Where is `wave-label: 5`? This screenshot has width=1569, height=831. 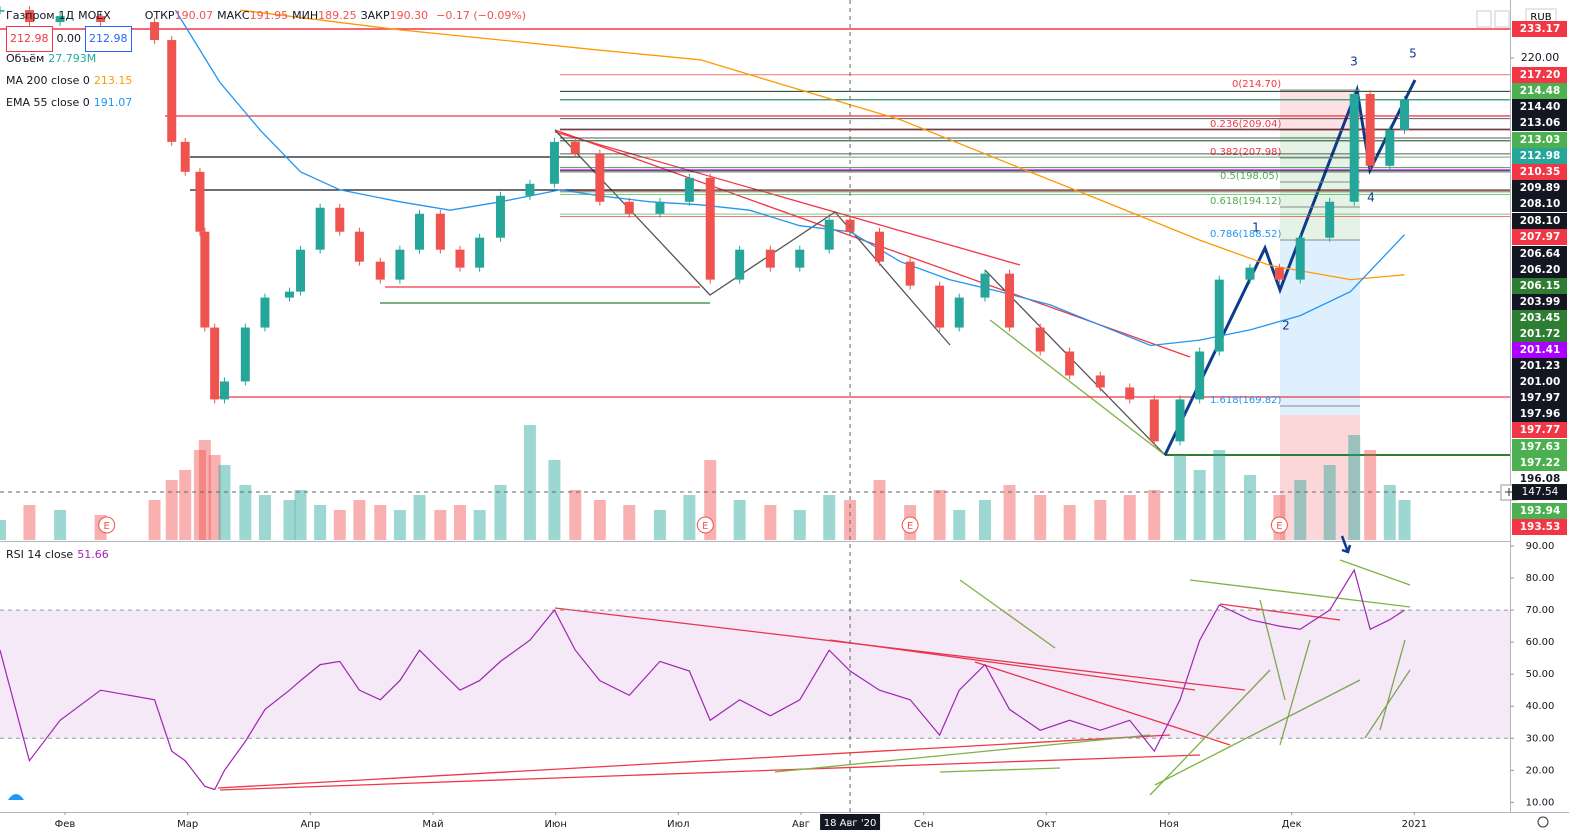 wave-label: 5 is located at coordinates (1413, 54).